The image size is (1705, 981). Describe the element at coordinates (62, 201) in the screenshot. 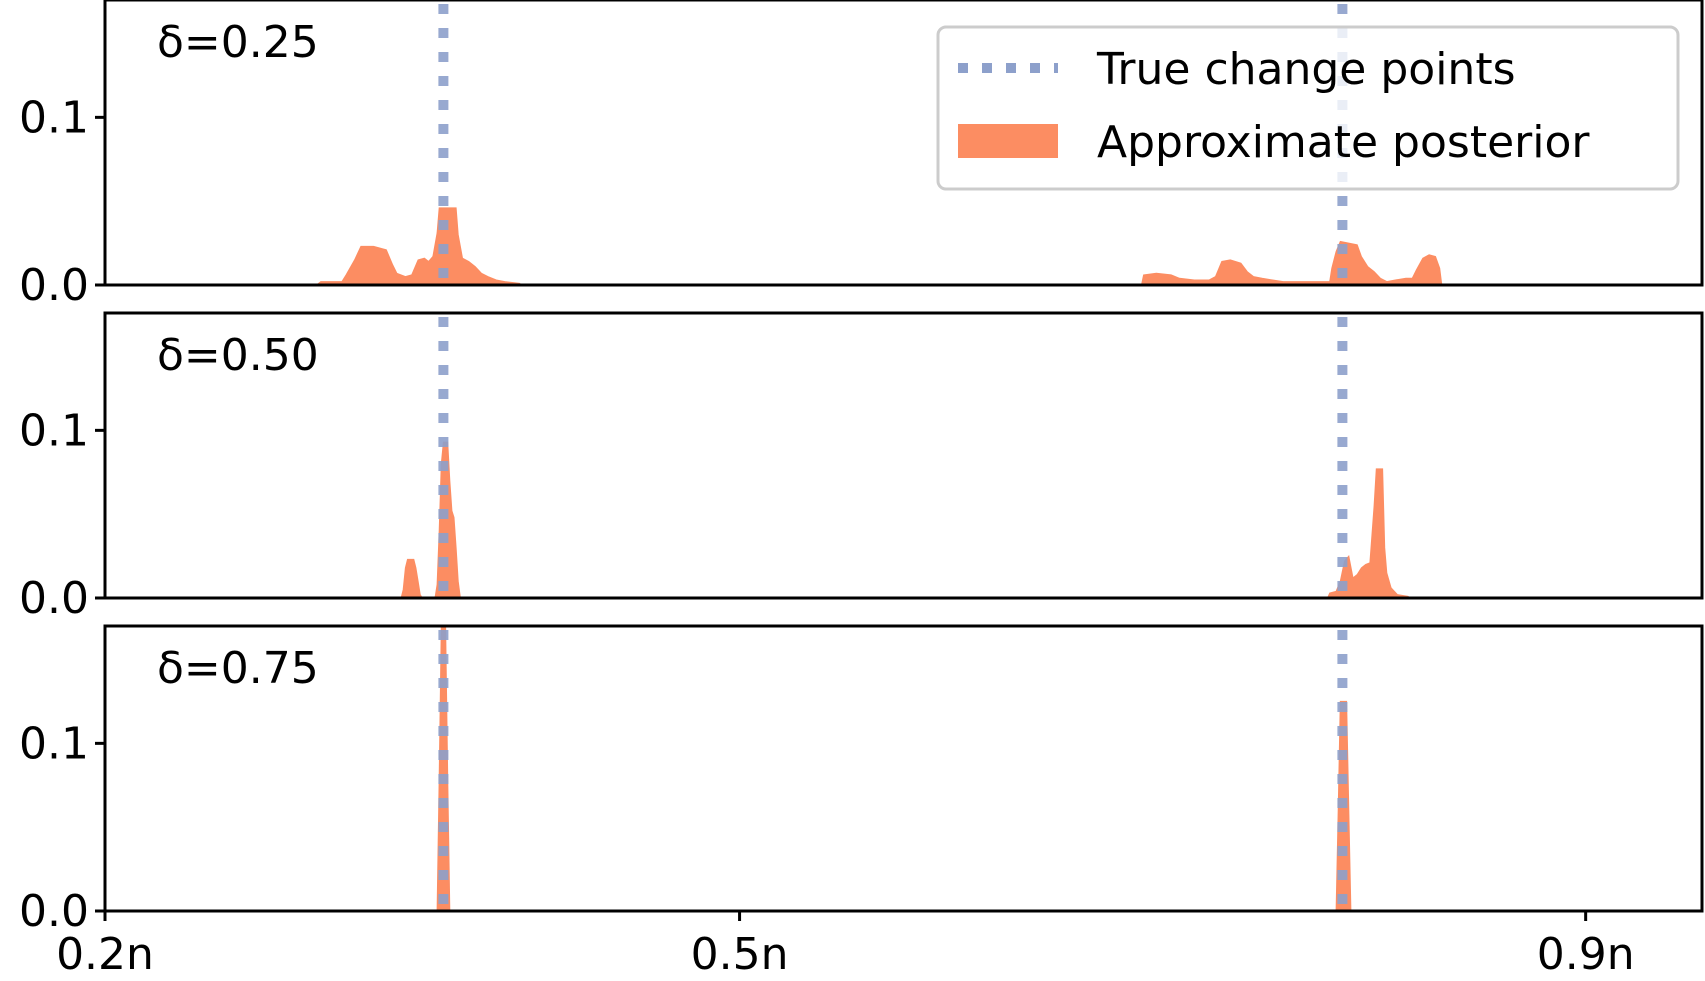

I see `panel-1-y-ticks: 0.0 0.1` at that location.